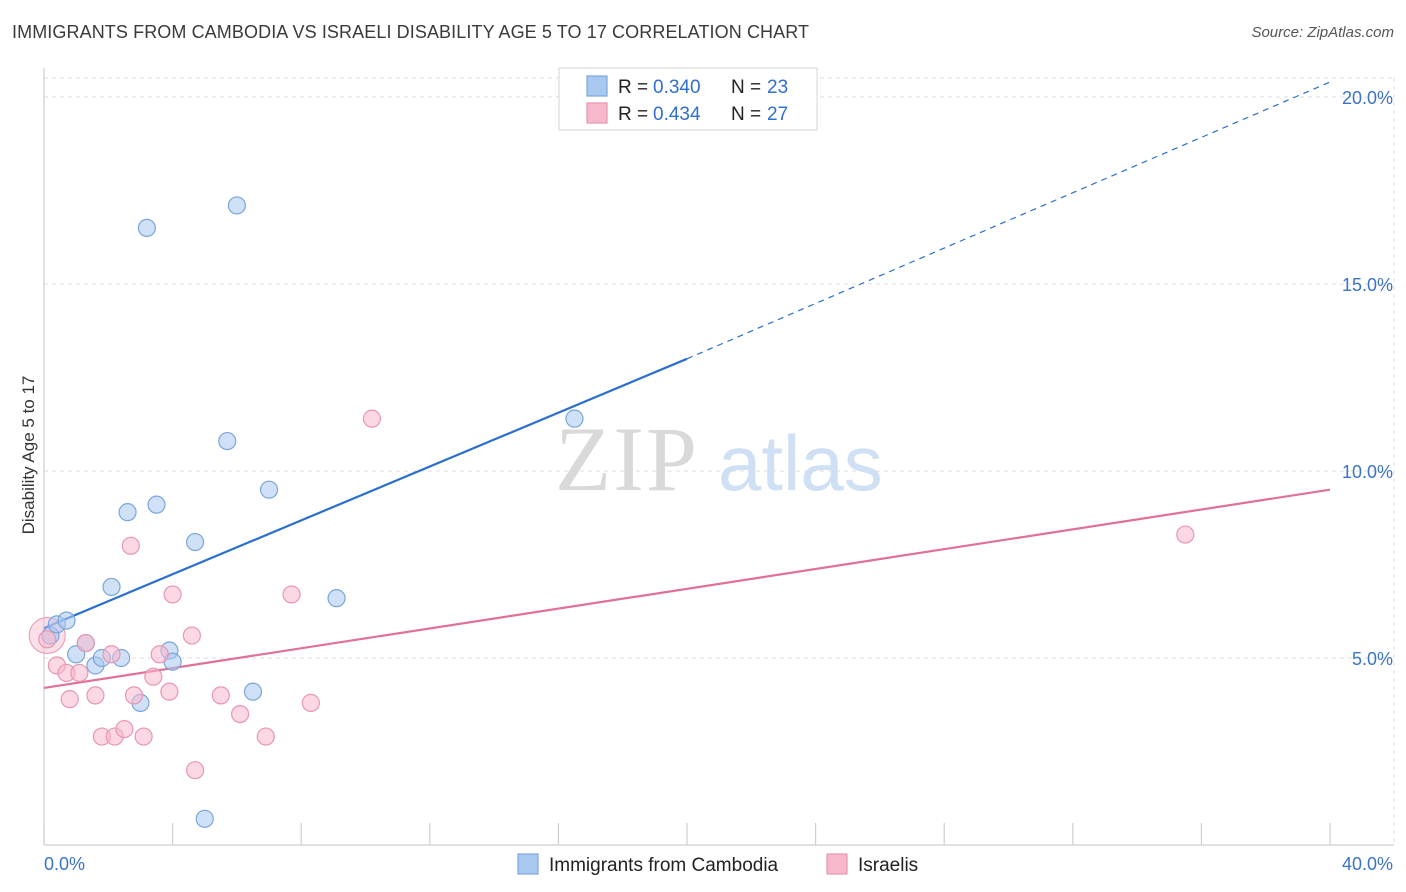  I want to click on bottom-legend-swatch-cambodia, so click(528, 864).